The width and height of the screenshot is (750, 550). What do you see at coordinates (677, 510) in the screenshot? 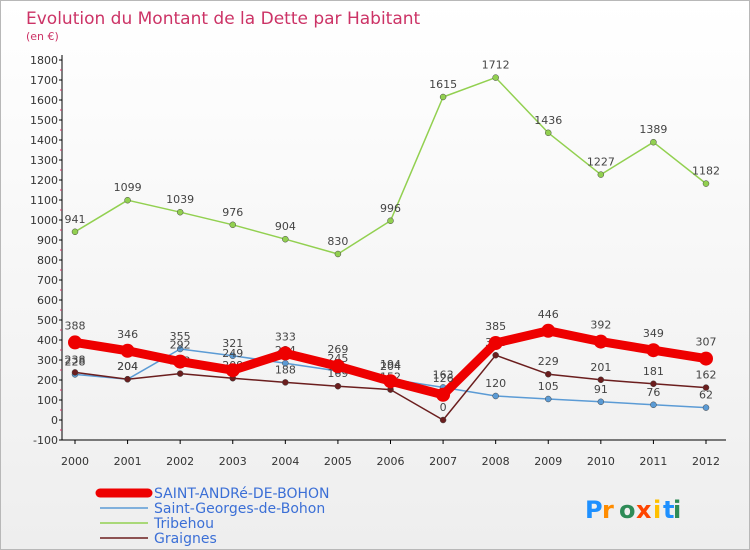
I see `logo-letter: i` at bounding box center [677, 510].